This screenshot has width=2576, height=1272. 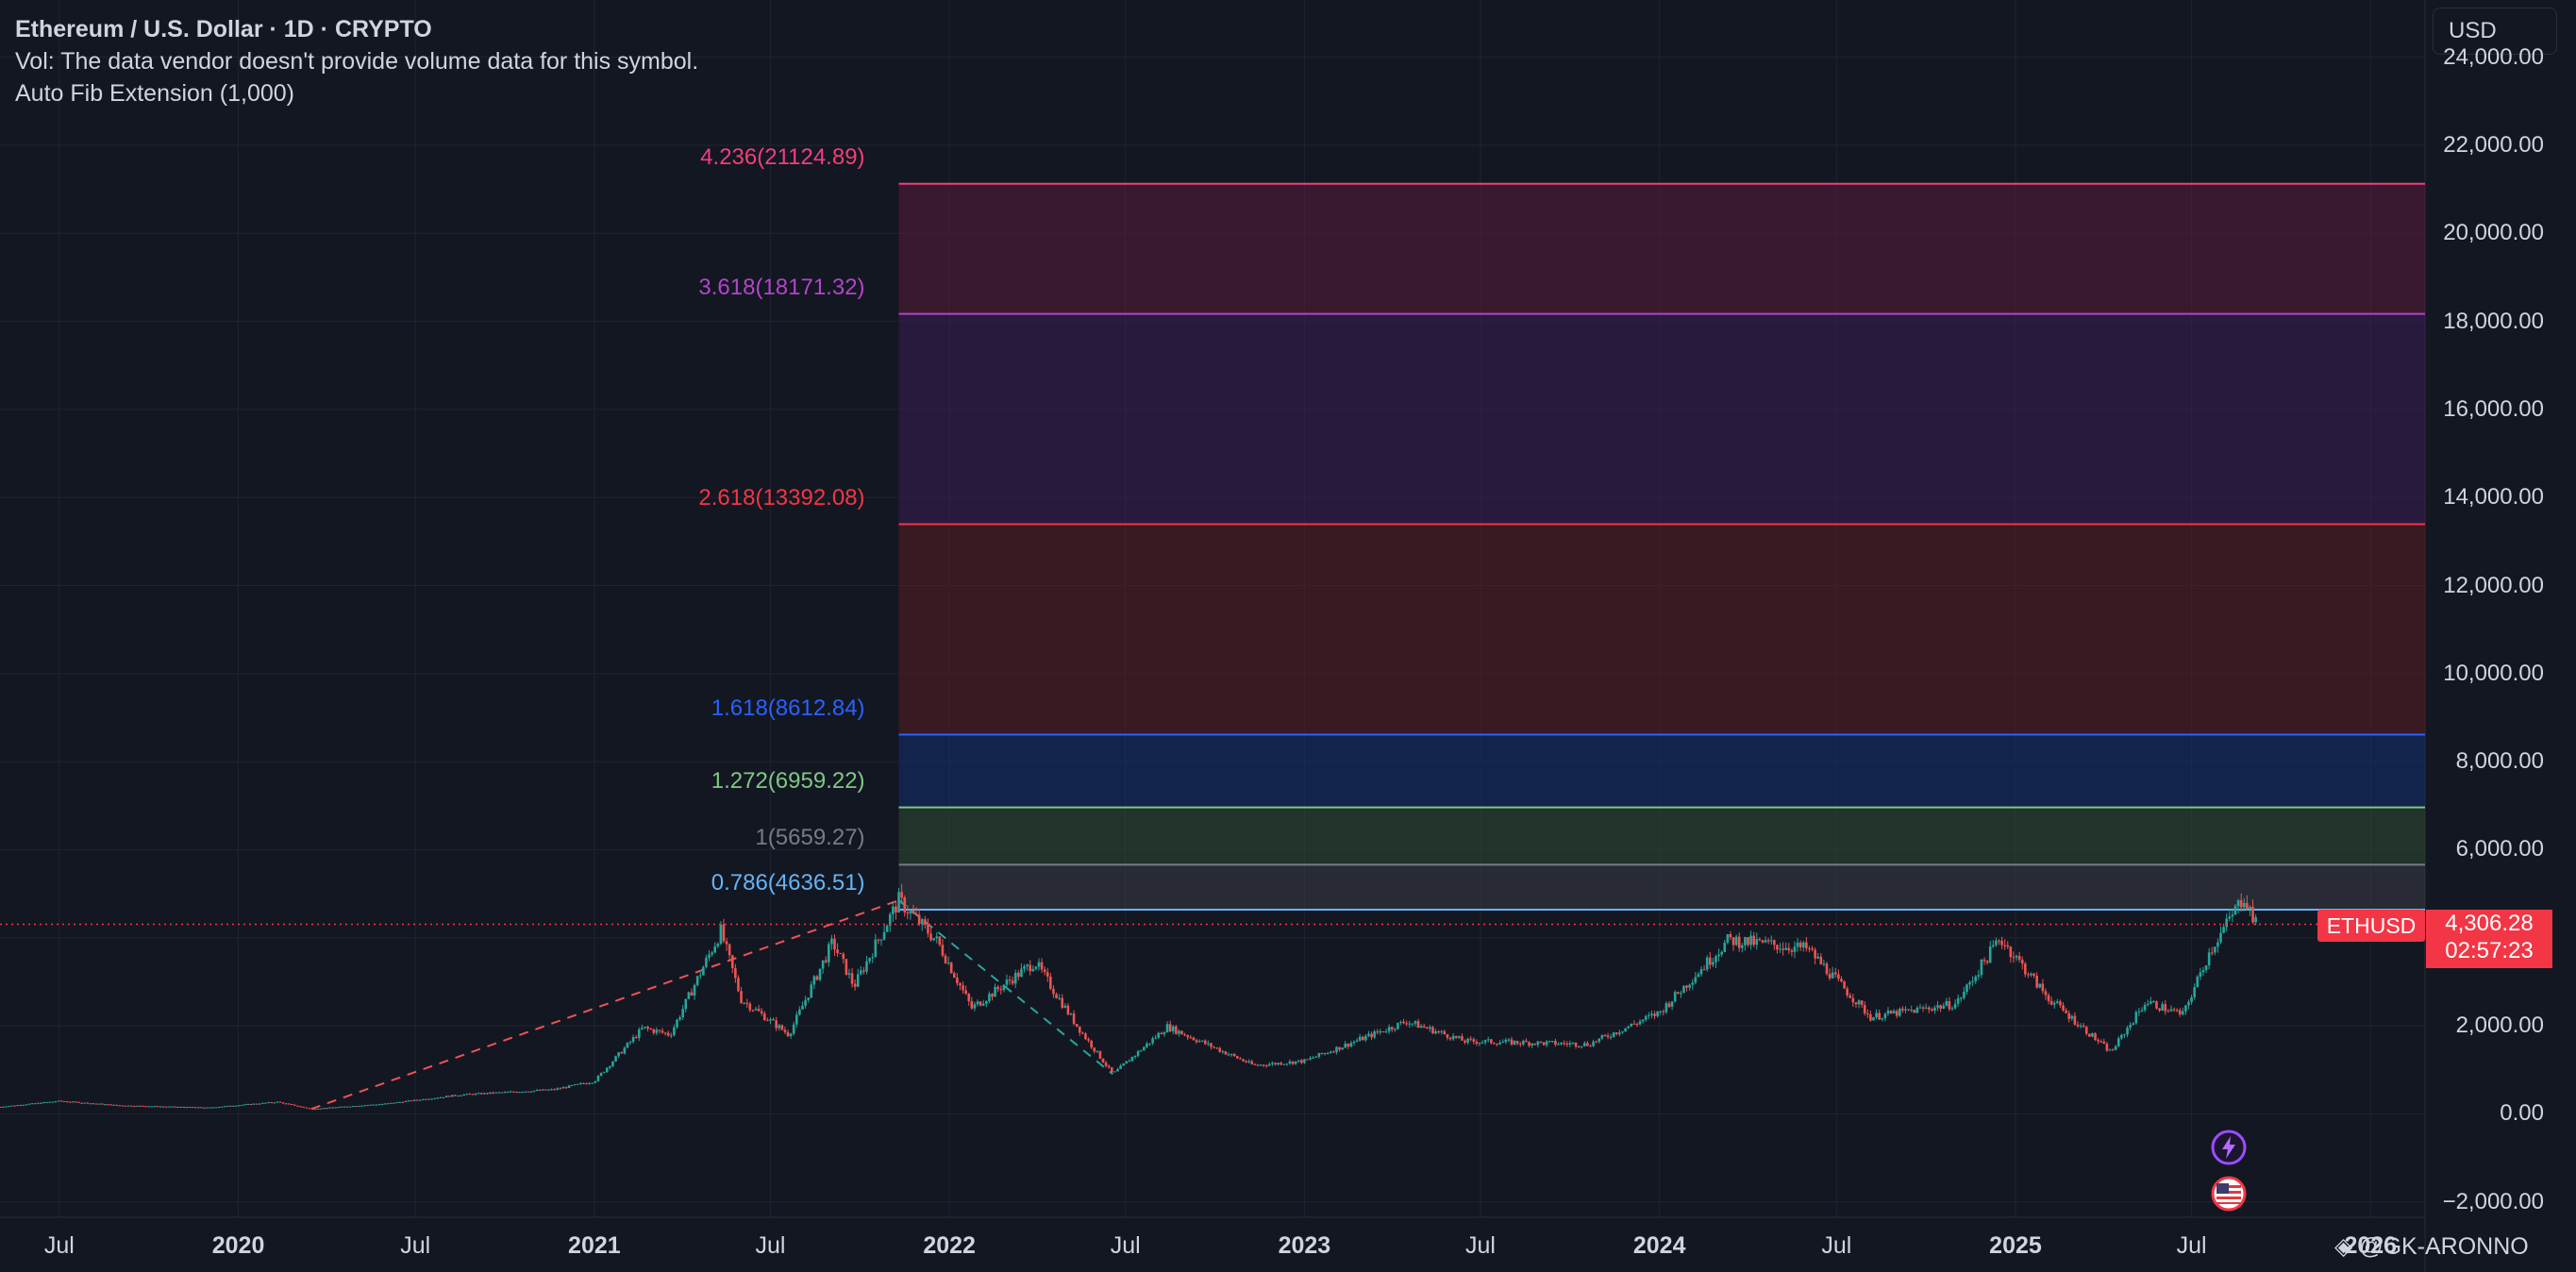 What do you see at coordinates (2444, 1247) in the screenshot?
I see `author-handle: @GK-ARONNO` at bounding box center [2444, 1247].